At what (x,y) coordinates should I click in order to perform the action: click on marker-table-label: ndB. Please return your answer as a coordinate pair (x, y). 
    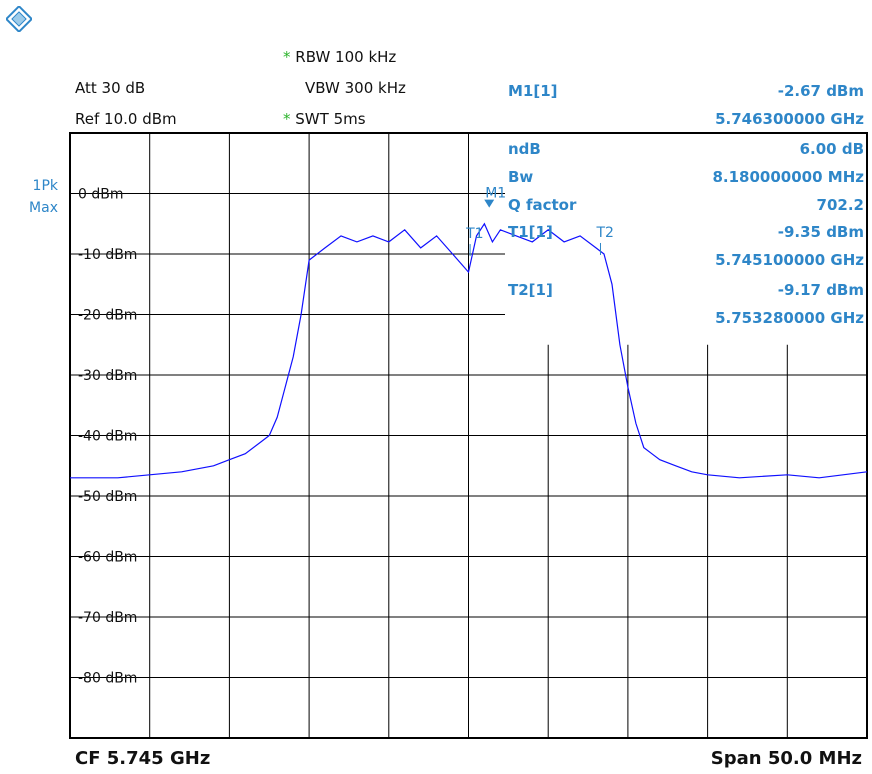
    Looking at the image, I should click on (524, 149).